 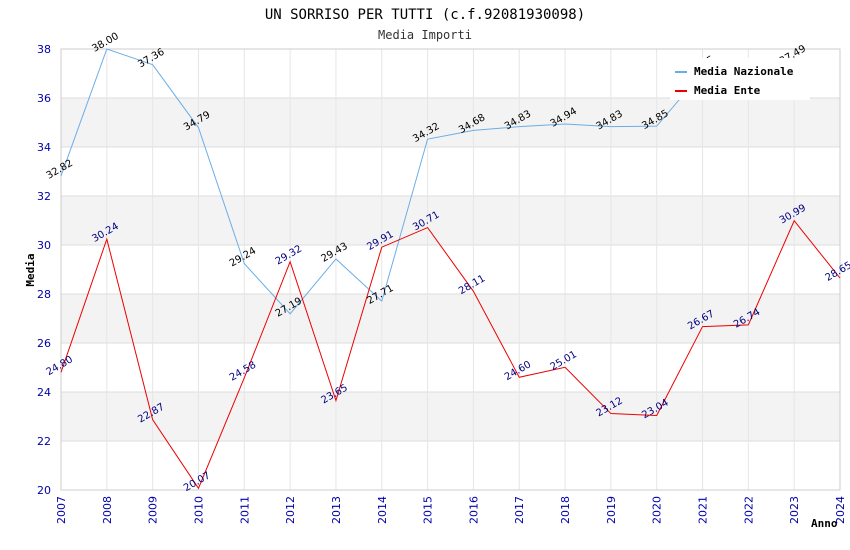 What do you see at coordinates (382, 510) in the screenshot?
I see `x-tick-label: 2014` at bounding box center [382, 510].